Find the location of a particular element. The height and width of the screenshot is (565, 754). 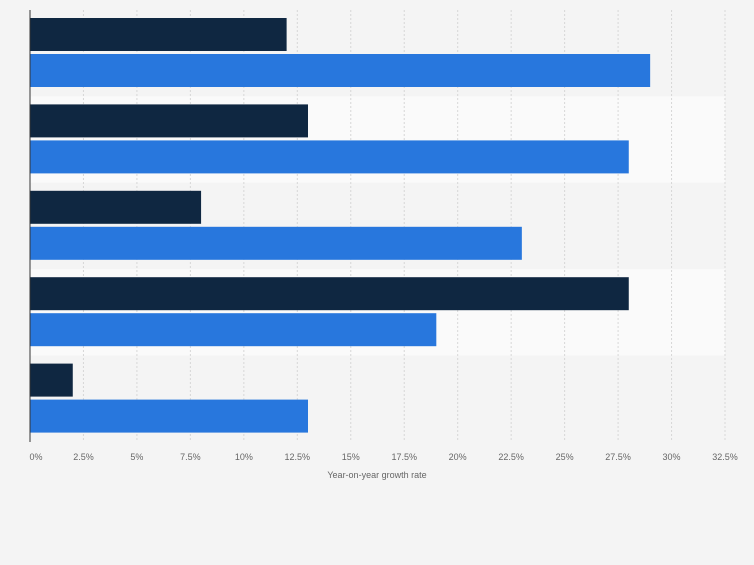

x-tick-label: 32.5% is located at coordinates (725, 457).